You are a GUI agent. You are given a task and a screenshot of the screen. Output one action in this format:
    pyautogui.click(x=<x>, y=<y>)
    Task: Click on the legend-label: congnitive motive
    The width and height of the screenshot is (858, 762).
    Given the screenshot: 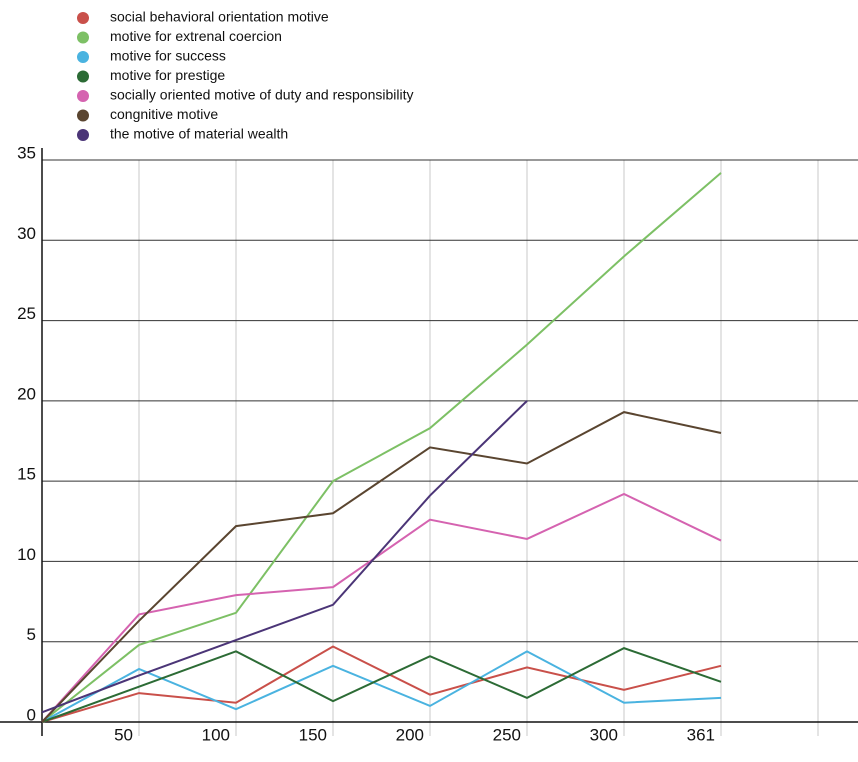 What is the action you would take?
    pyautogui.click(x=164, y=114)
    